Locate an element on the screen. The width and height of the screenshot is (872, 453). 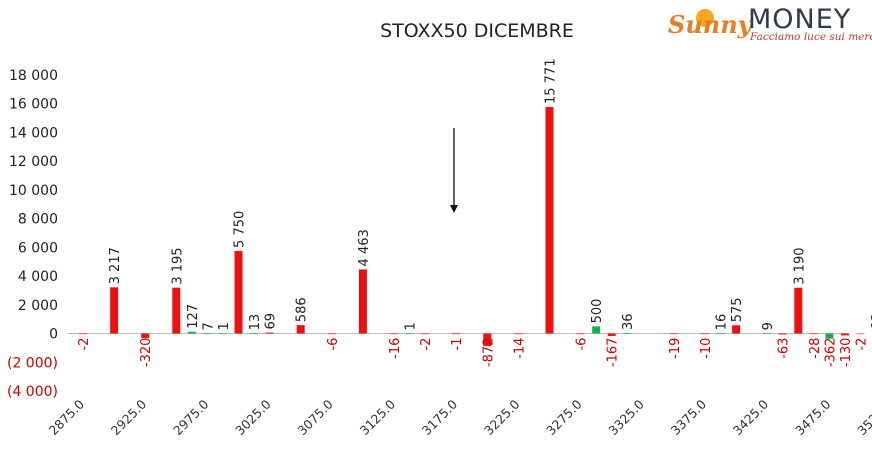
x-tick-label: 3525.0 is located at coordinates (863, 417).